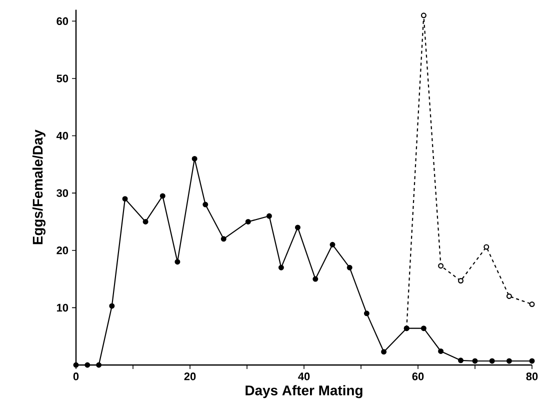 The width and height of the screenshot is (542, 411). I want to click on x-tick-label: 60, so click(418, 376).